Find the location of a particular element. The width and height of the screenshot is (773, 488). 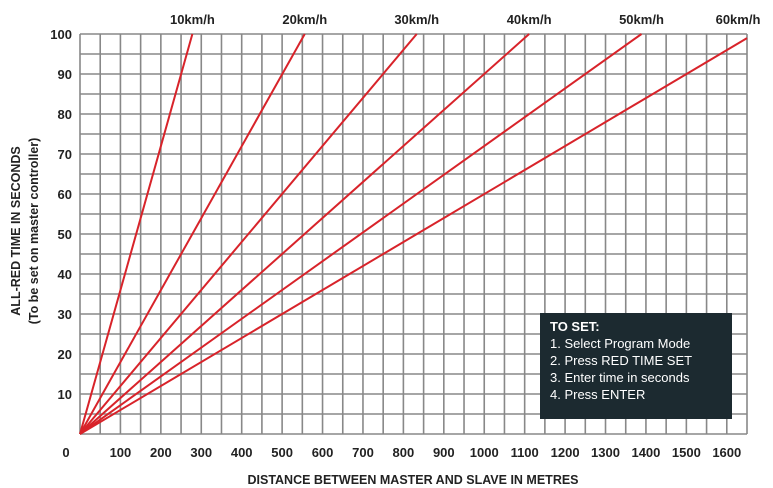

x-tick-label: 600 is located at coordinates (323, 452).